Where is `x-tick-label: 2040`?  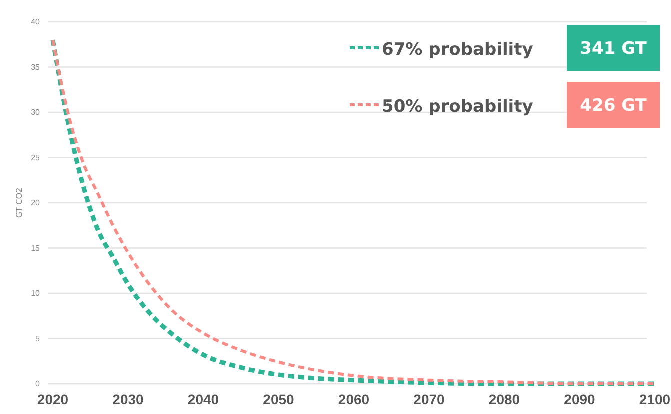 x-tick-label: 2040 is located at coordinates (204, 400).